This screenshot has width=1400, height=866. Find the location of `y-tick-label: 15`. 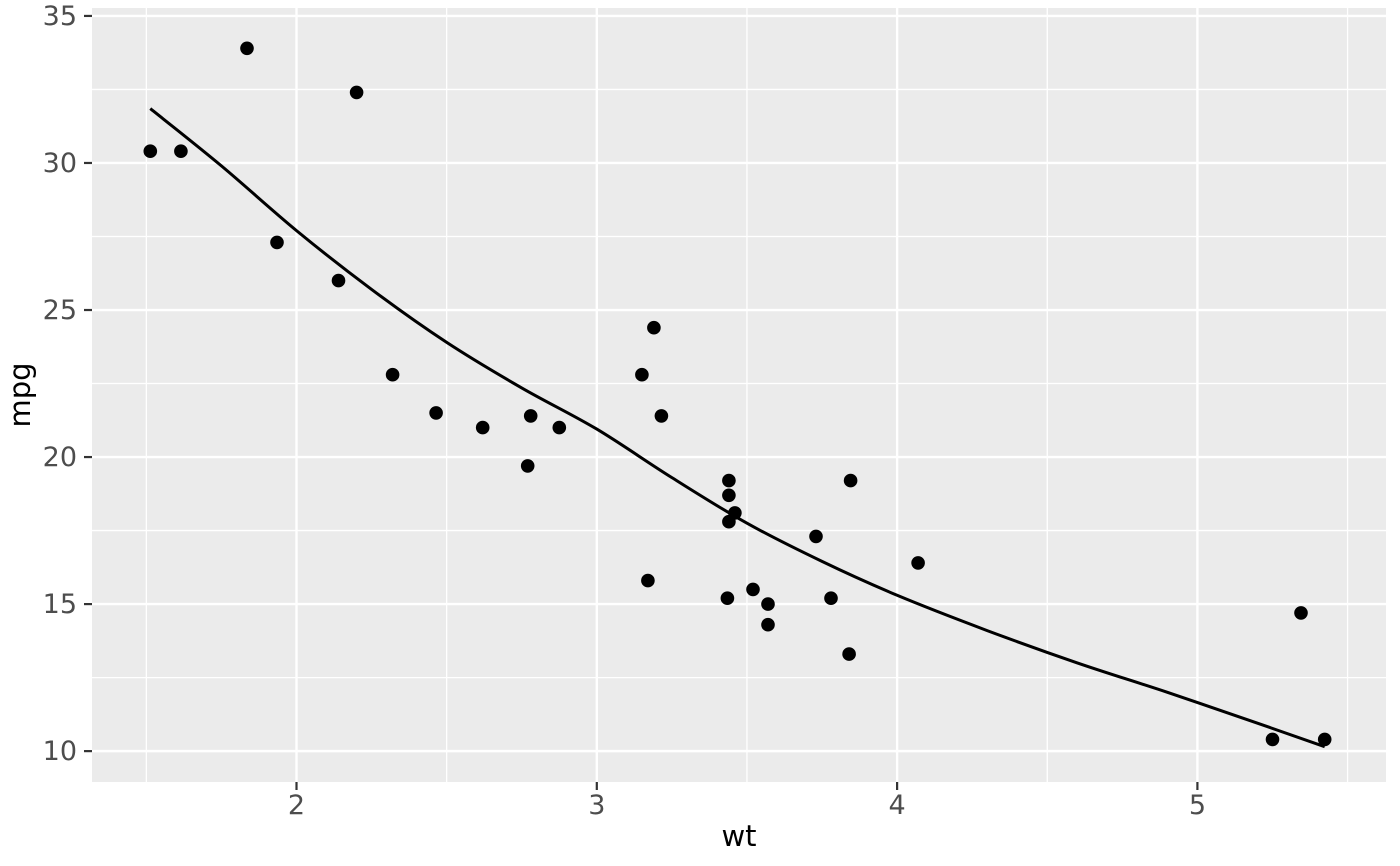

y-tick-label: 15 is located at coordinates (60, 604).